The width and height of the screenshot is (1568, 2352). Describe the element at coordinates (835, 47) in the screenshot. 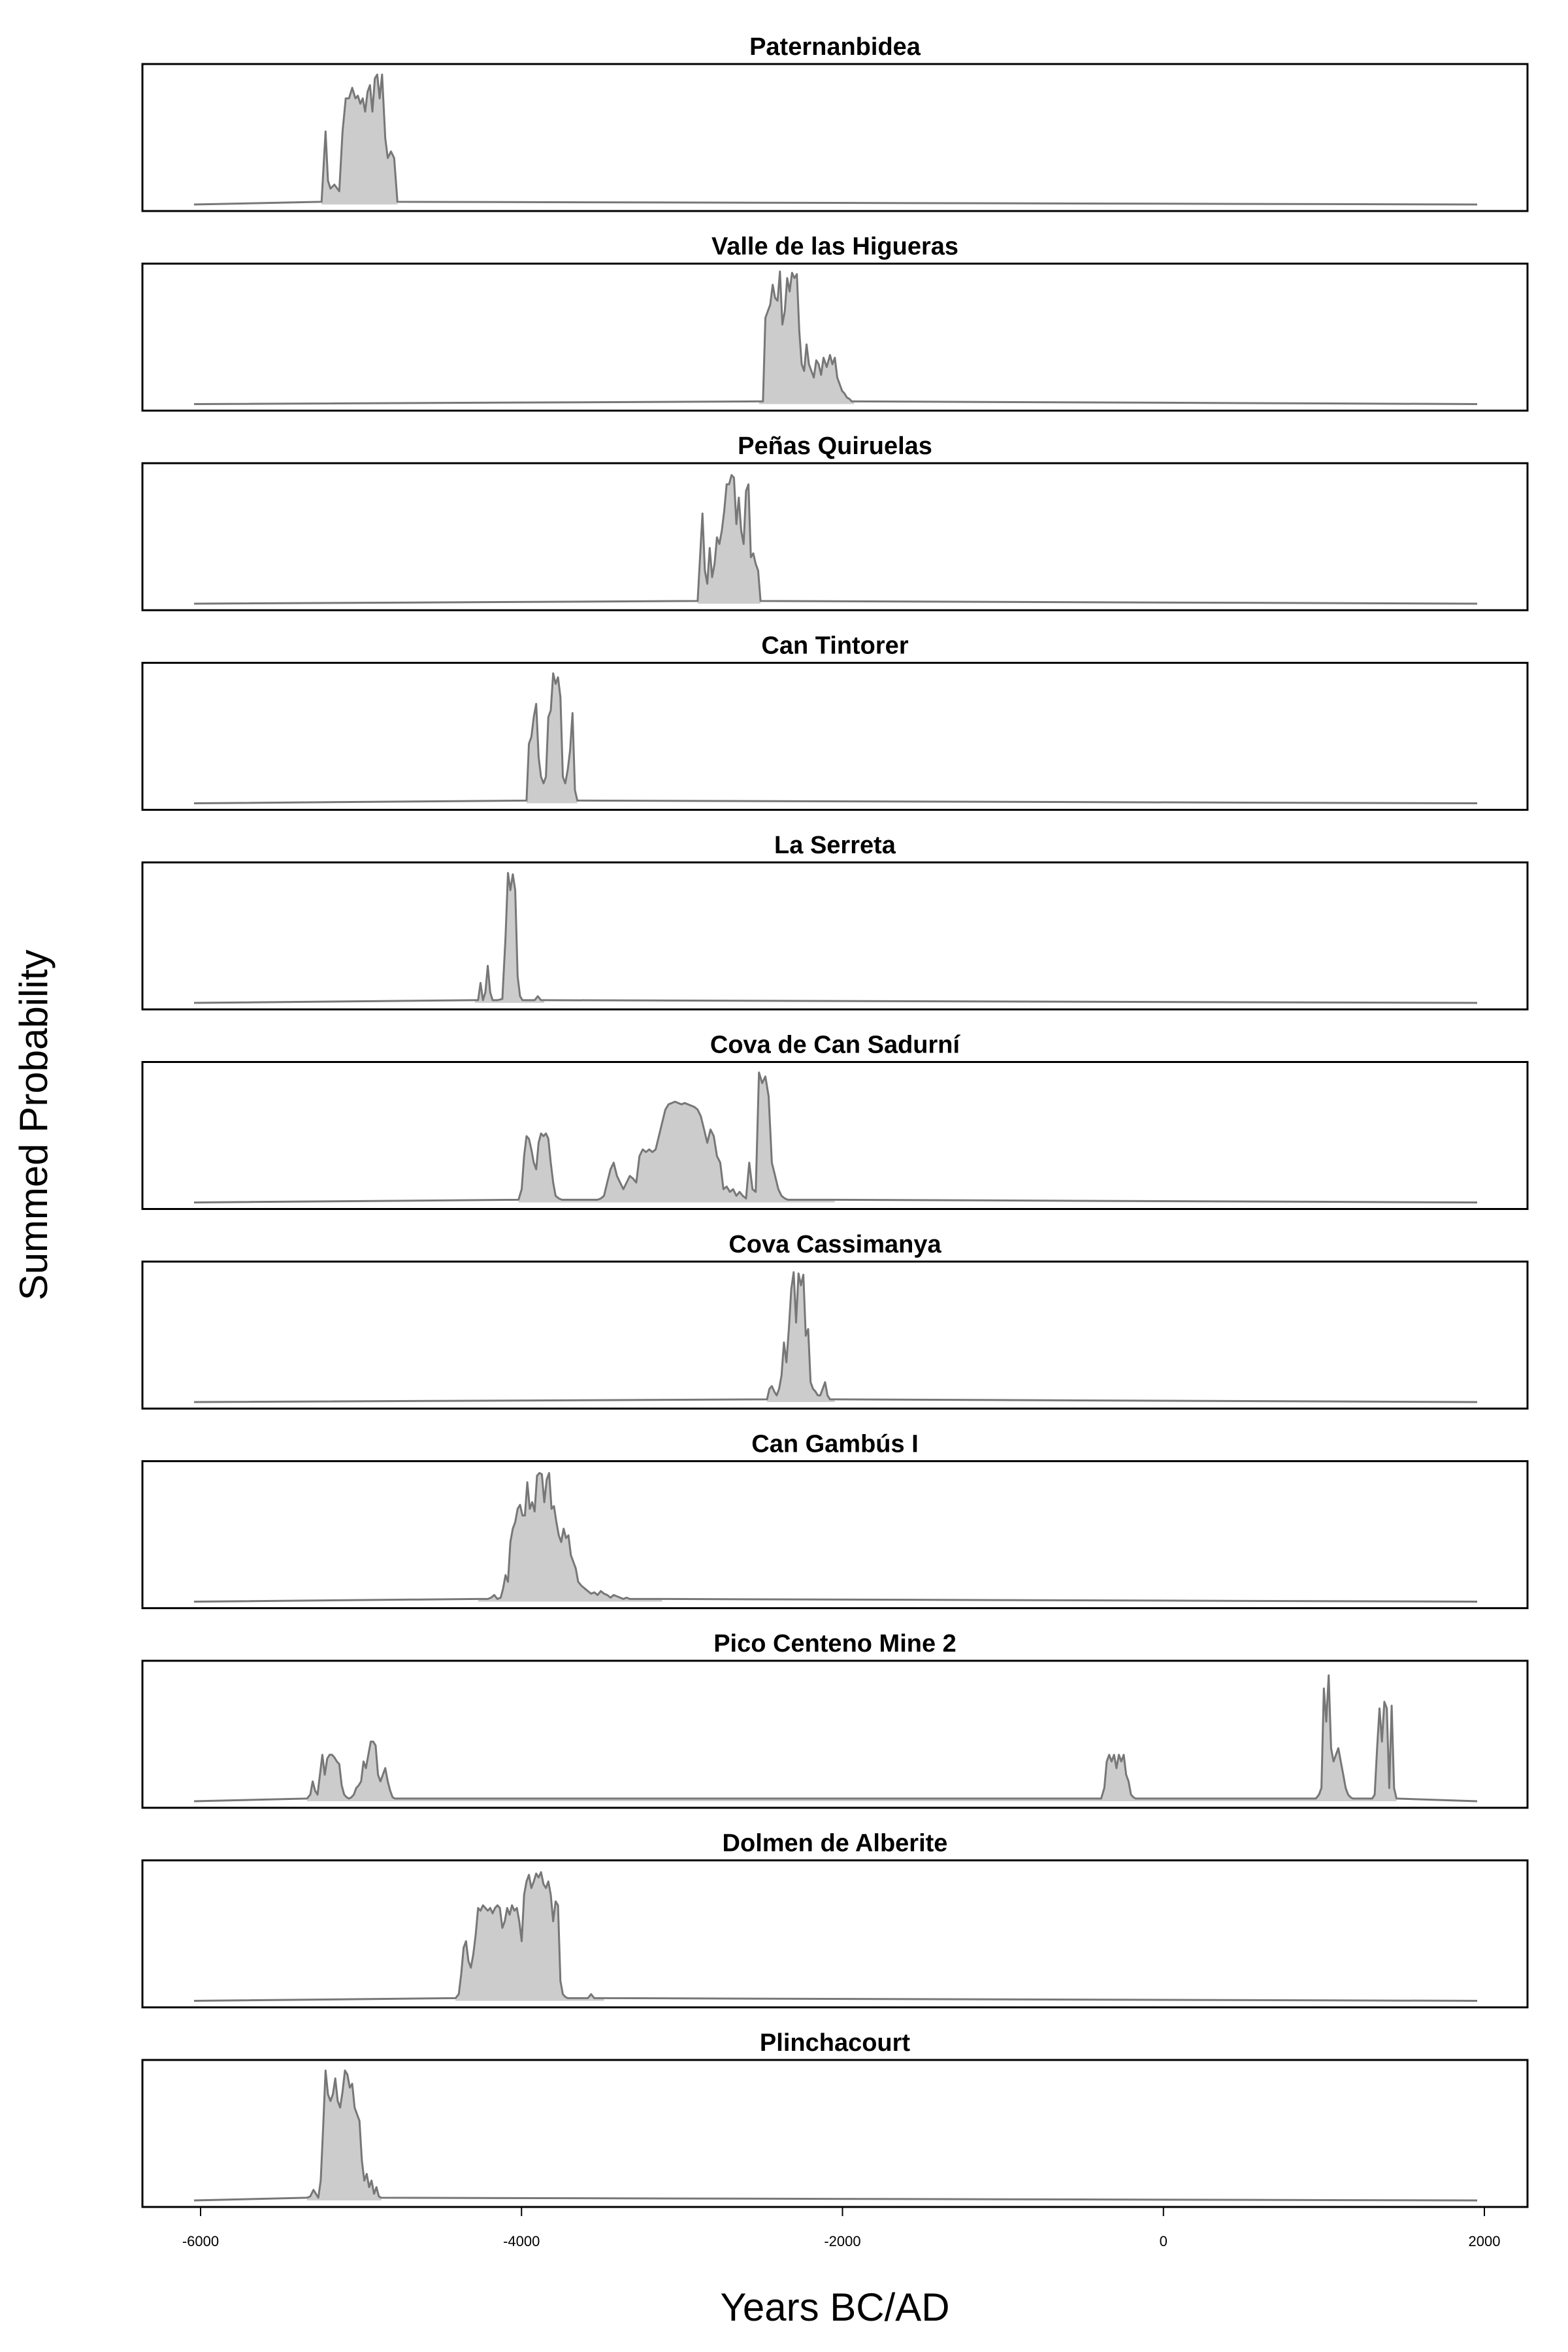

I see `panel-title: Paternanbidea` at that location.